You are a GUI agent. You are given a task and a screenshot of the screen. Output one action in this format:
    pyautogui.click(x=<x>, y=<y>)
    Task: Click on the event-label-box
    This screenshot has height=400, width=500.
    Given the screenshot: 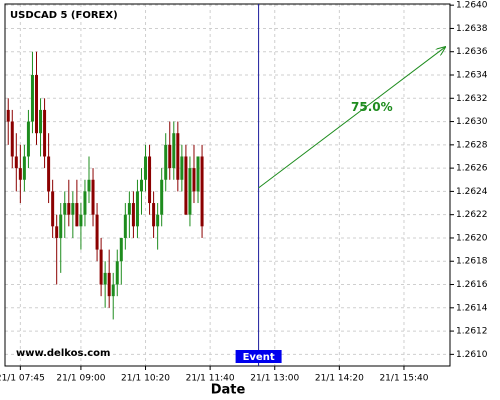 What is the action you would take?
    pyautogui.click(x=258, y=356)
    